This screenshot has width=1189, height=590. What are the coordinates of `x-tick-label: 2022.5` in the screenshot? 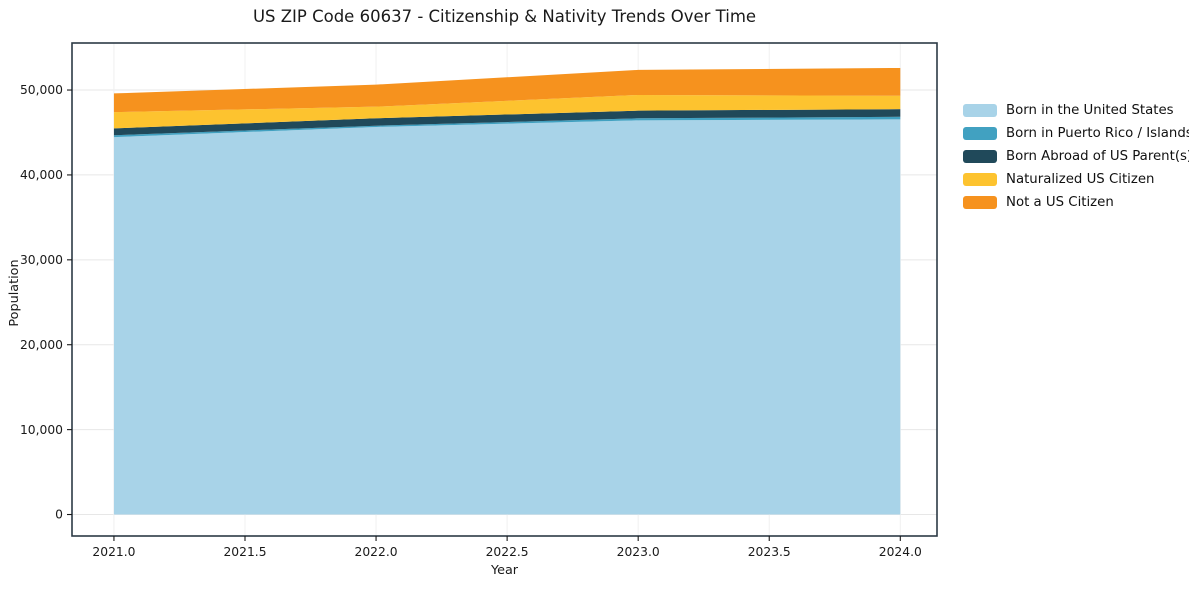 It's located at (507, 552).